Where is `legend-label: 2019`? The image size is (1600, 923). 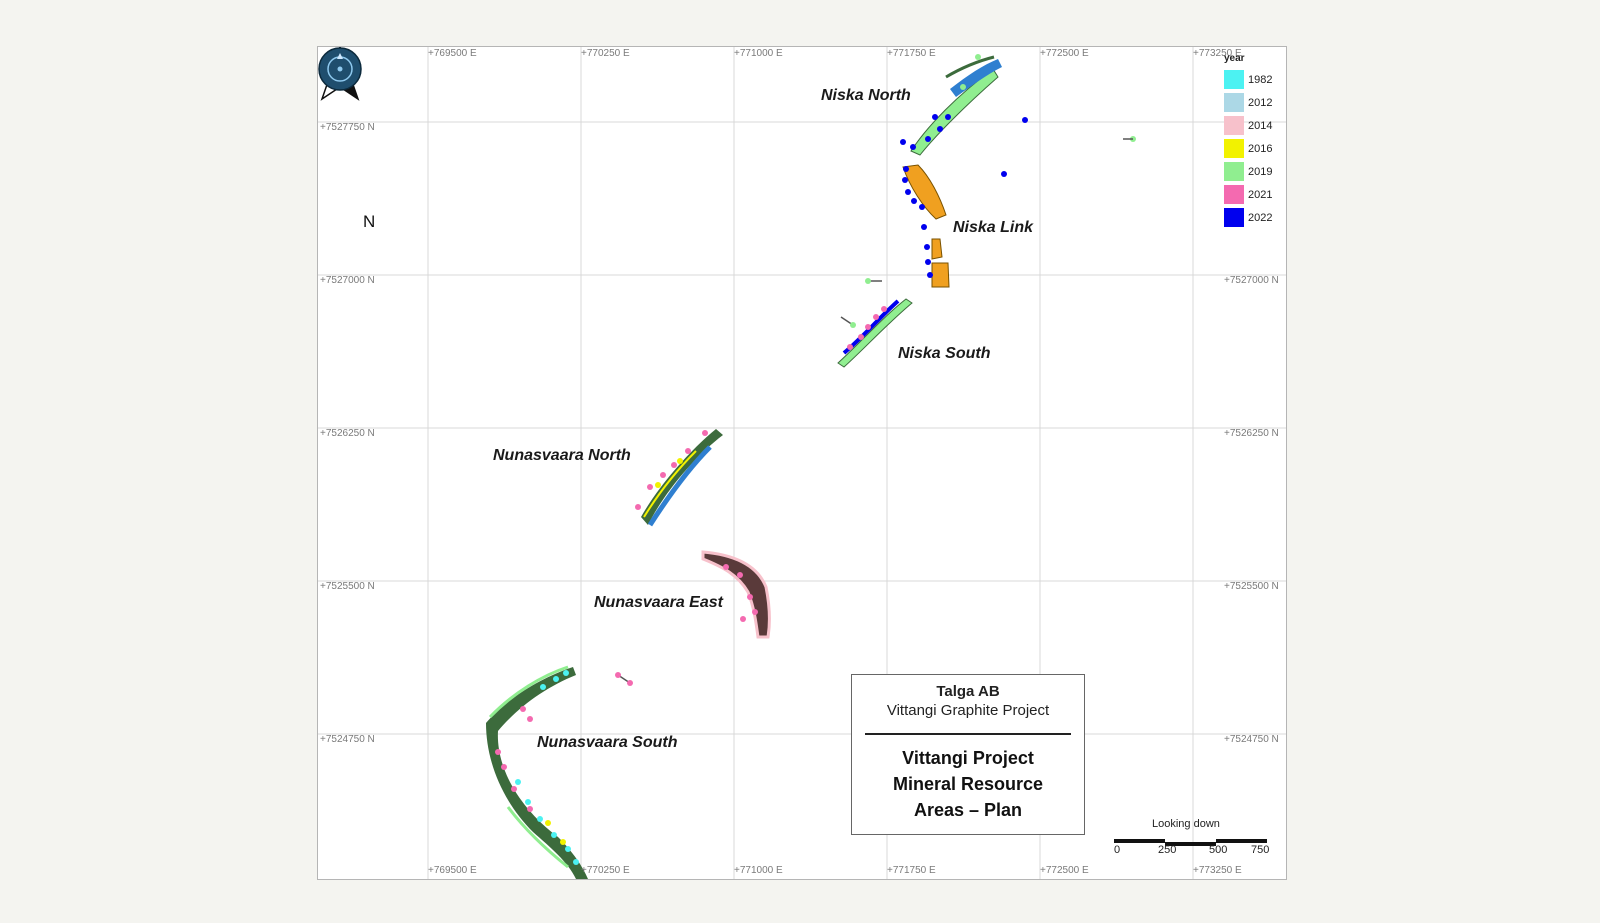 legend-label: 2019 is located at coordinates (1260, 171).